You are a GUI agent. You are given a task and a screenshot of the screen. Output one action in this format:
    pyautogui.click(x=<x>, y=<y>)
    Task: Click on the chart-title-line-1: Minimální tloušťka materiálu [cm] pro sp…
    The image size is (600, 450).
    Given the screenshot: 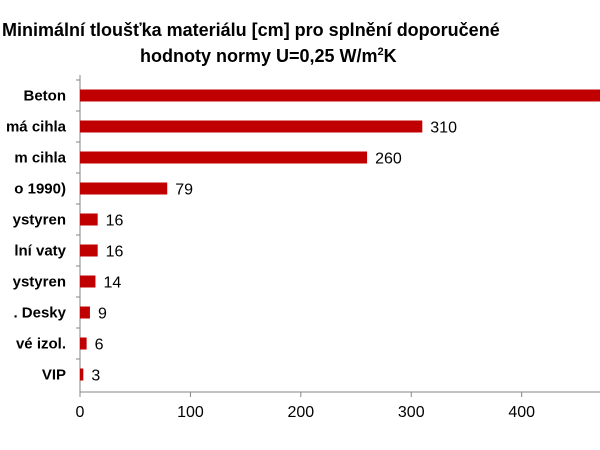 What is the action you would take?
    pyautogui.click(x=251, y=30)
    